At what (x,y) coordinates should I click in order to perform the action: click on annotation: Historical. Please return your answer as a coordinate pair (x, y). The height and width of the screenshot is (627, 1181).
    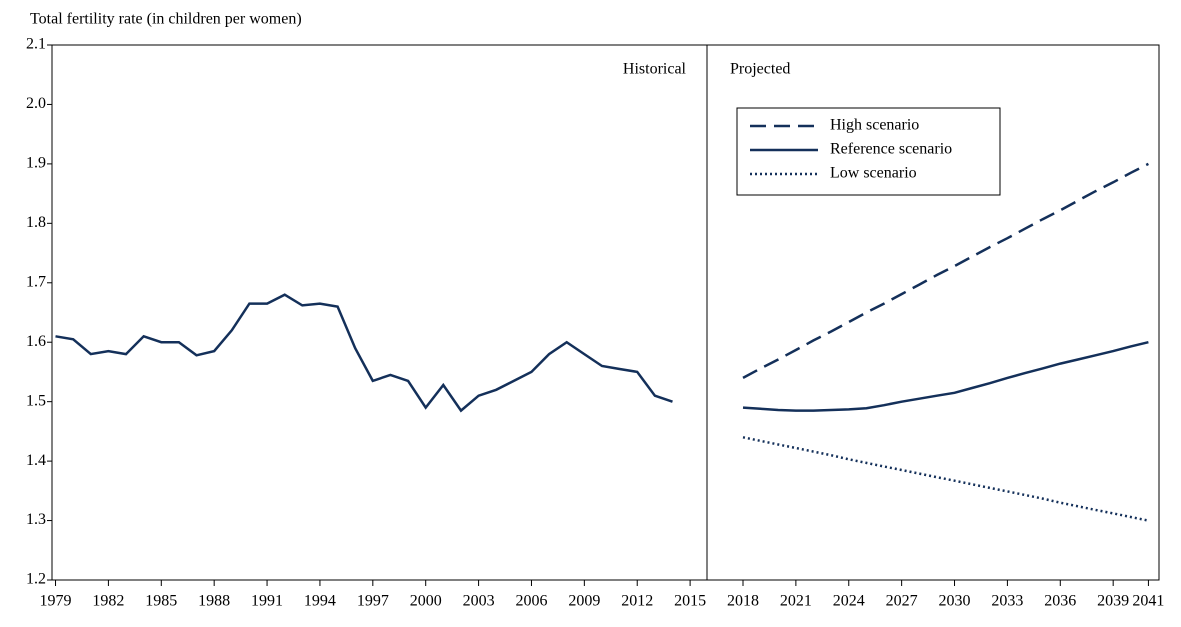
    Looking at the image, I should click on (655, 69).